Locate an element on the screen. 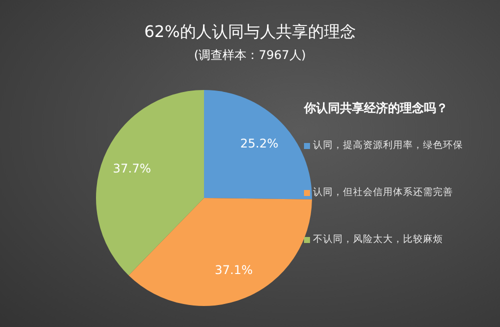 The height and width of the screenshot is (327, 500). chart-subtitle: (调查样本：7967人) is located at coordinates (250, 55).